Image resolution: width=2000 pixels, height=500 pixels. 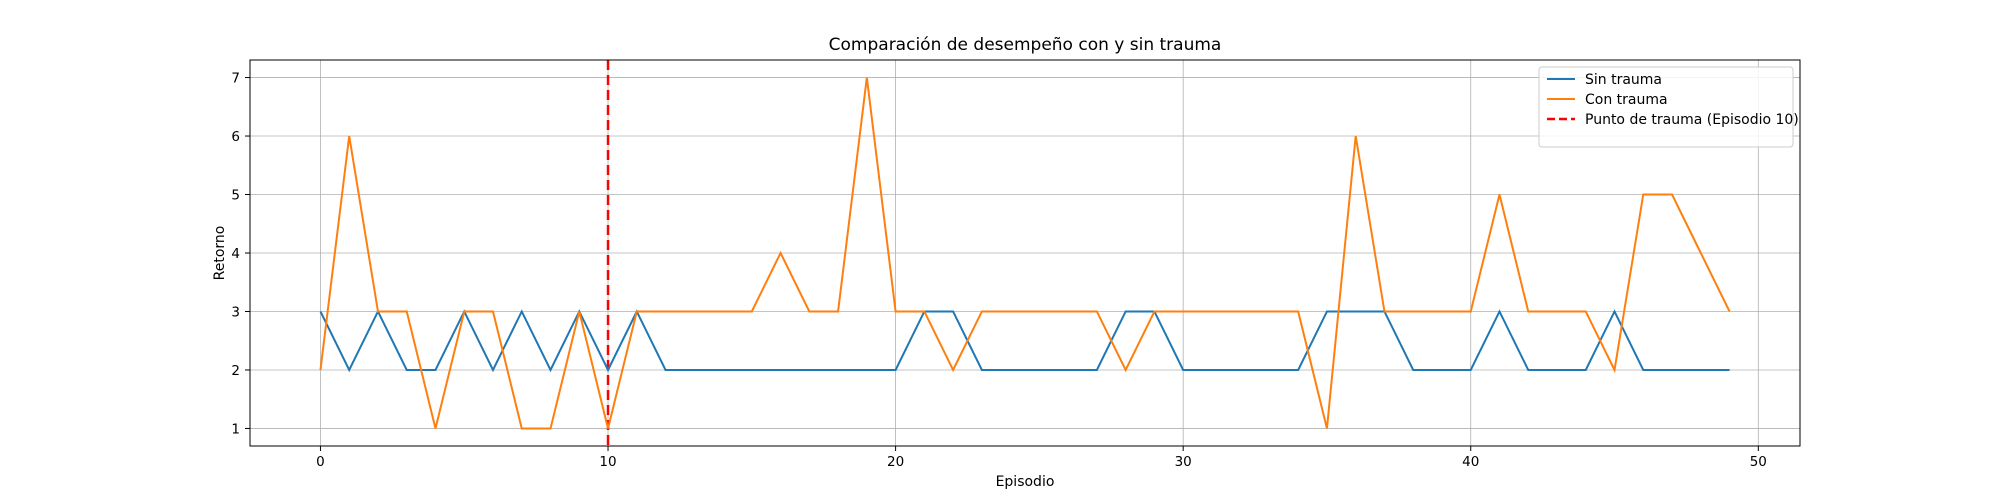 I want to click on y-tick-label: 6, so click(x=235, y=137).